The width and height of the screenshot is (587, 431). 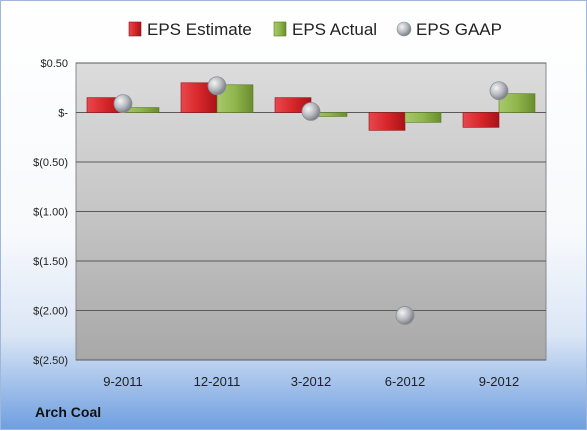 What do you see at coordinates (68, 412) in the screenshot?
I see `company-name: Arch Coal` at bounding box center [68, 412].